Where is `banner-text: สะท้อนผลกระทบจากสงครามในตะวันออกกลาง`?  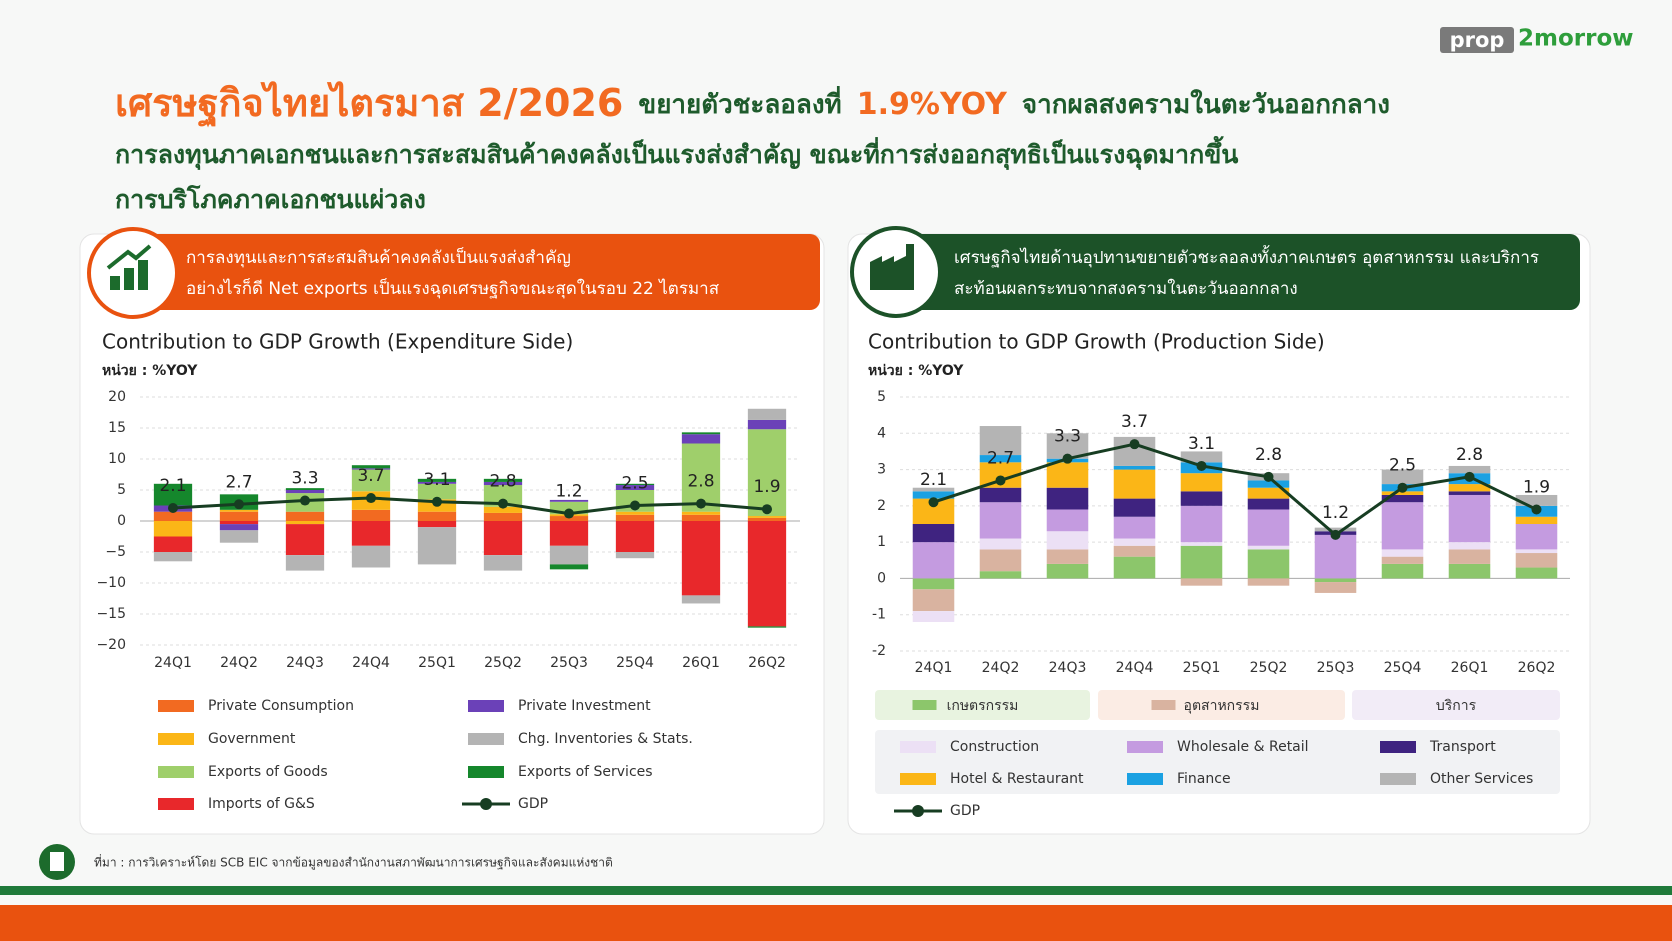
banner-text: สะท้อนผลกระทบจากสงครามในตะวันออกกลาง is located at coordinates (1126, 288).